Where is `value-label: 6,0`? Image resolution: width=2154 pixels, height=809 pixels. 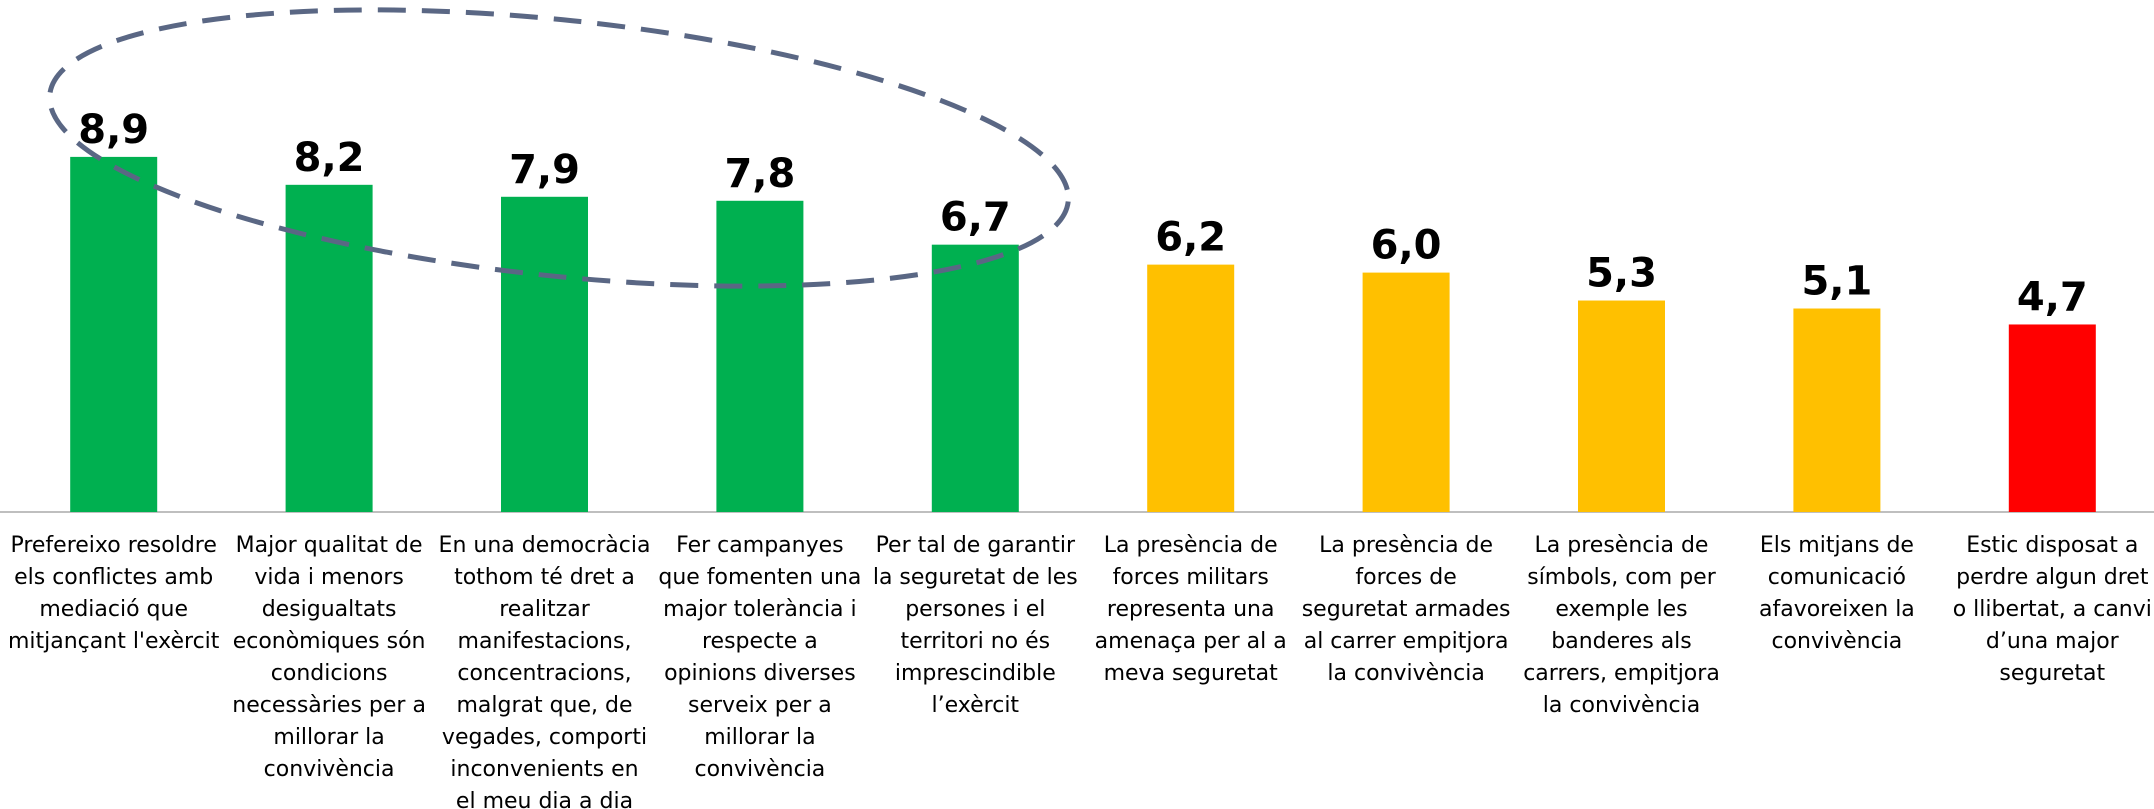
value-label: 6,0 is located at coordinates (1406, 246).